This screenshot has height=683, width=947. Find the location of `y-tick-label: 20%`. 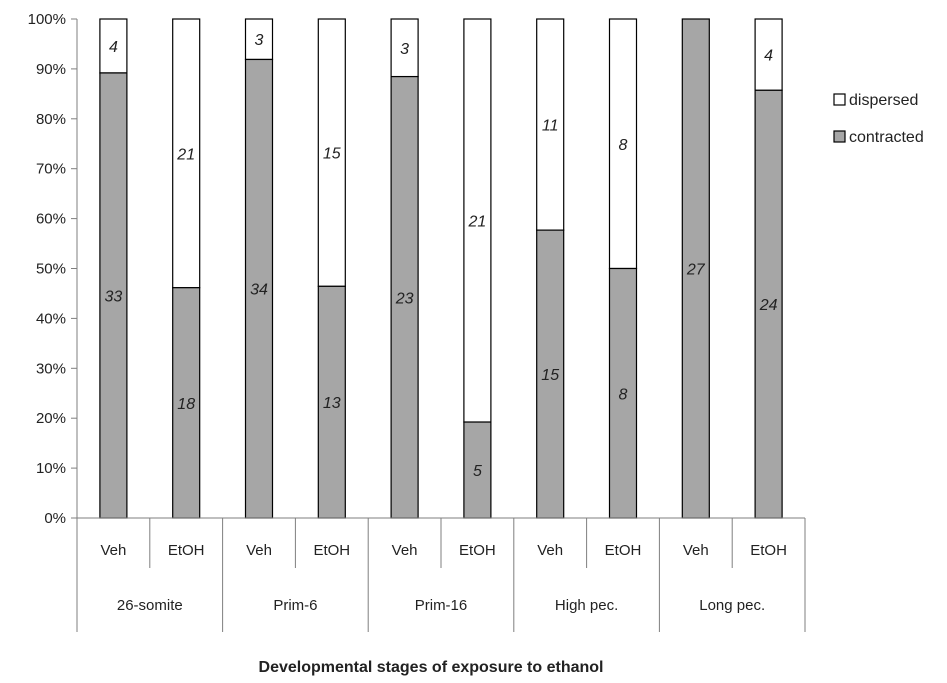

y-tick-label: 20% is located at coordinates (51, 418).